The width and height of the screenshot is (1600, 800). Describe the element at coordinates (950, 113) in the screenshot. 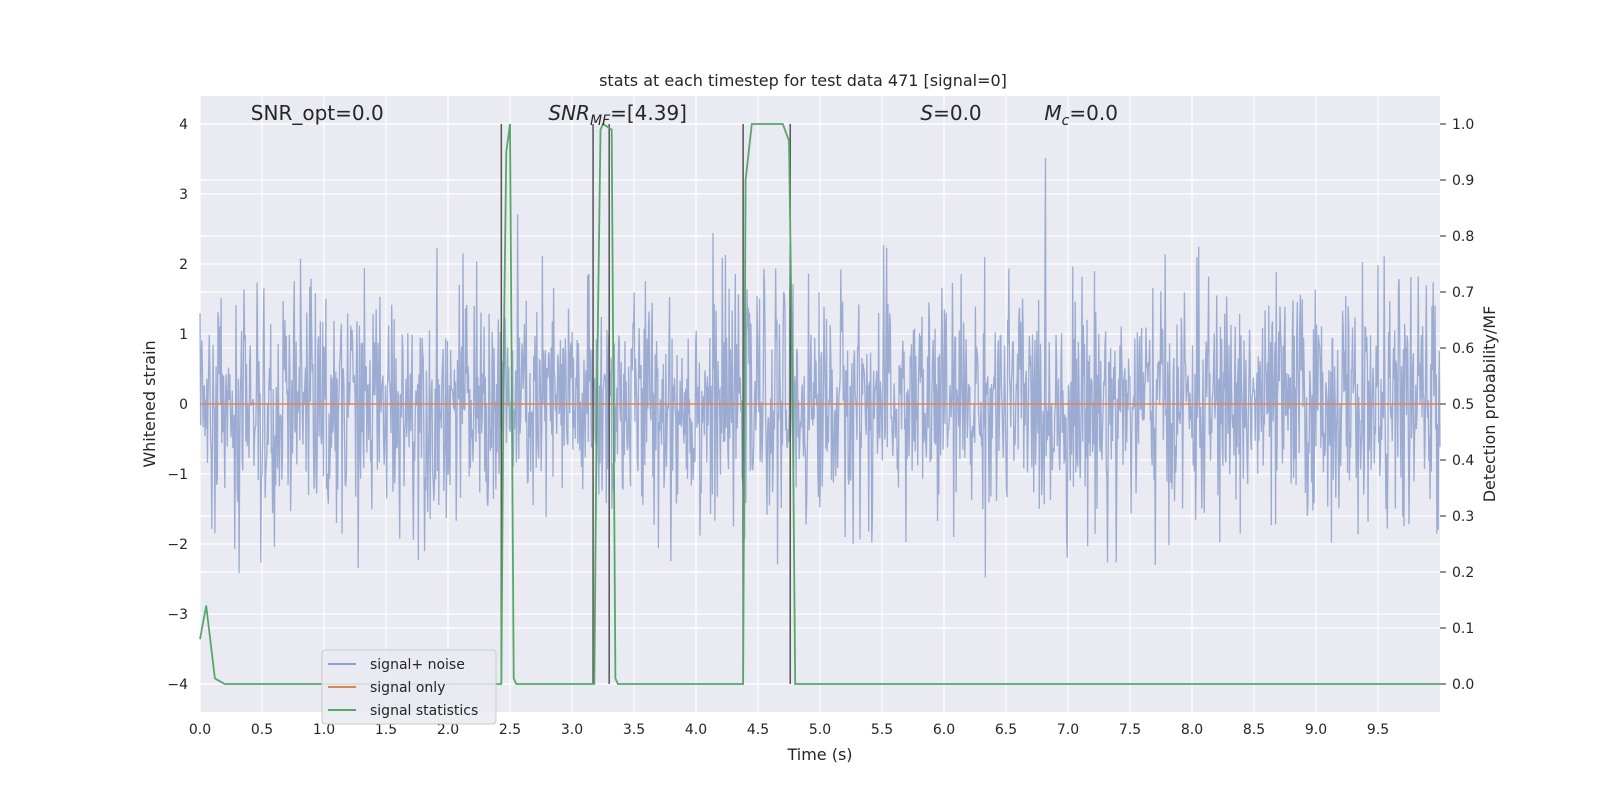

I see `annotation-2: S=0.0` at that location.